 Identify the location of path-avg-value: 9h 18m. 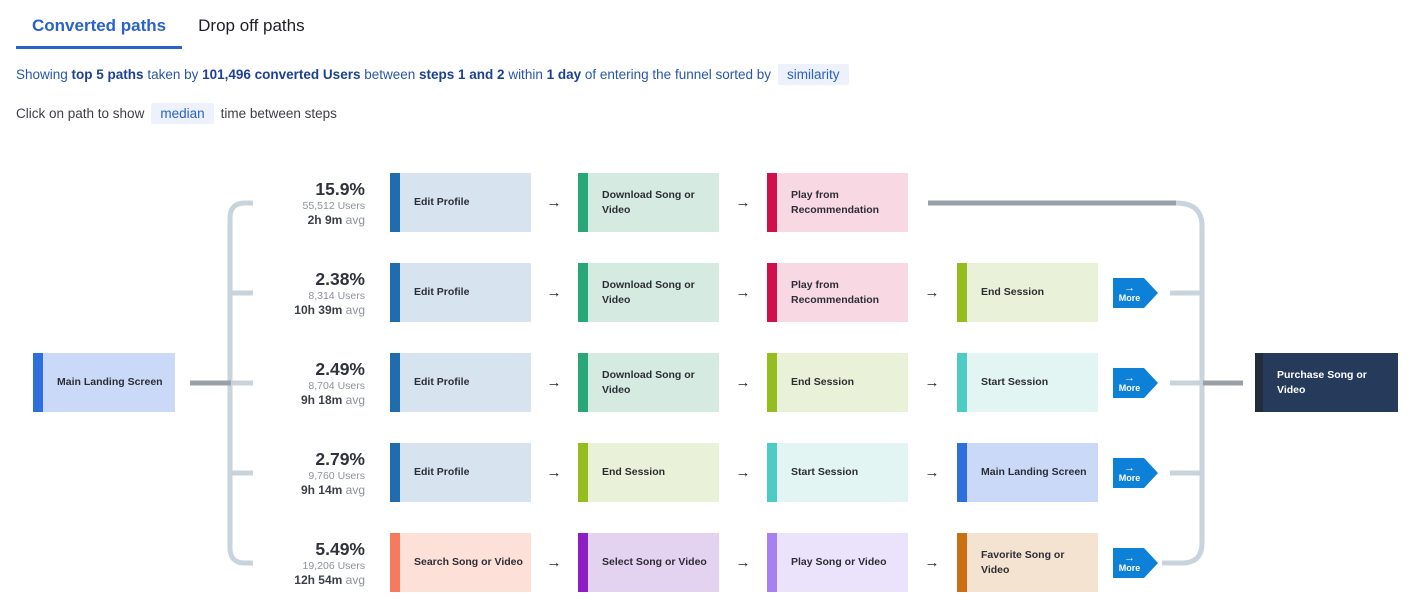
(321, 400).